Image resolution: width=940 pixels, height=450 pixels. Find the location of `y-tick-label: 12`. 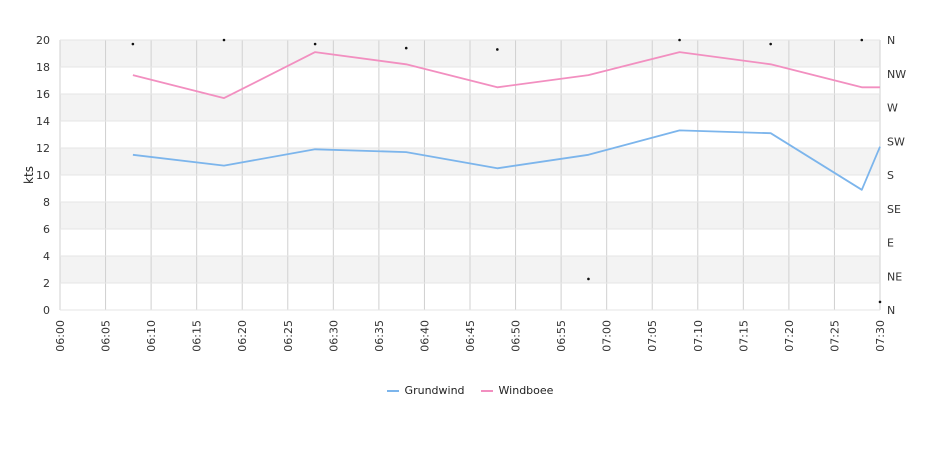

y-tick-label: 12 is located at coordinates (43, 148).